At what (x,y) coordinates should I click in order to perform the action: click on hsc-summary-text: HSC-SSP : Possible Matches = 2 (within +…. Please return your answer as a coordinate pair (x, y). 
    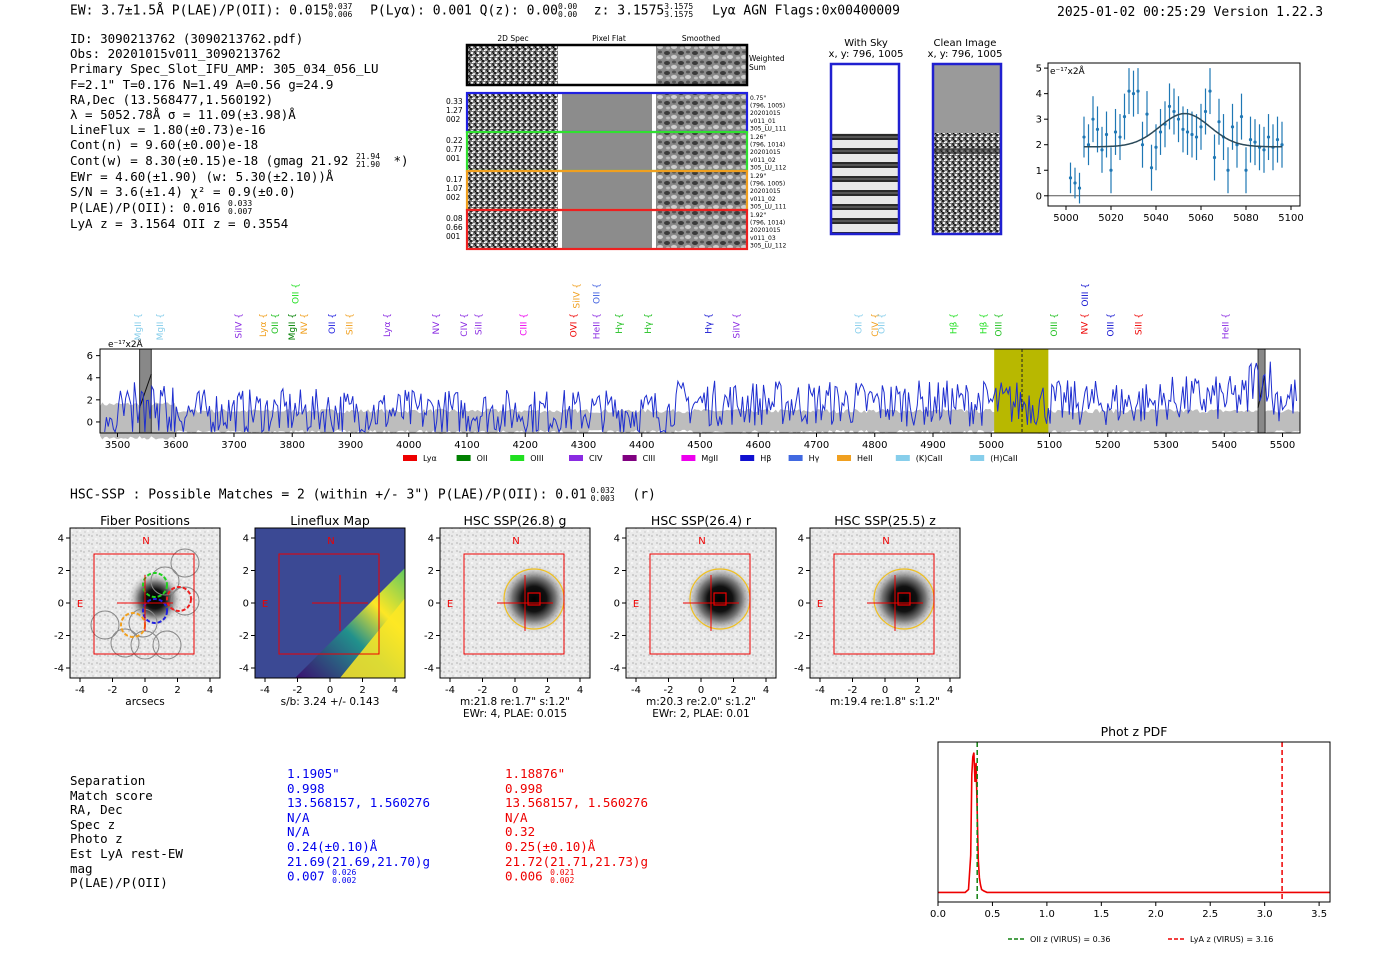
    Looking at the image, I should click on (328, 495).